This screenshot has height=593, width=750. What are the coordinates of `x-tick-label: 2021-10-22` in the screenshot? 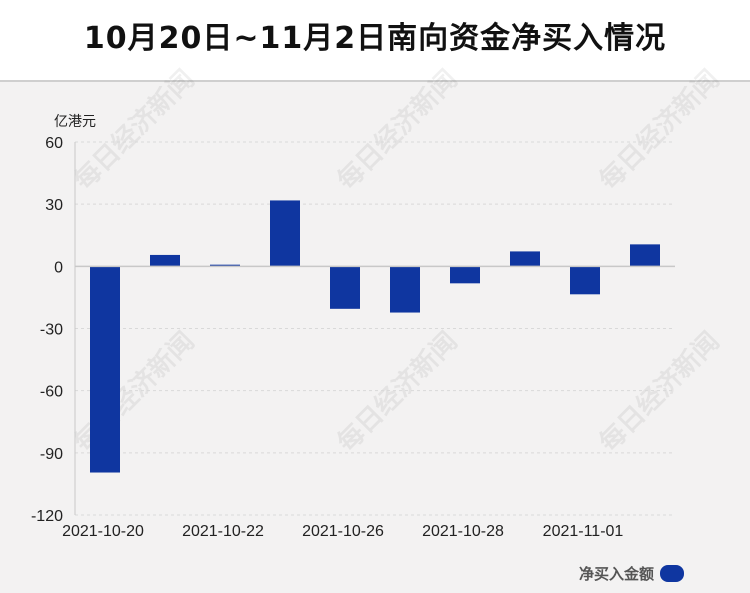 It's located at (223, 531).